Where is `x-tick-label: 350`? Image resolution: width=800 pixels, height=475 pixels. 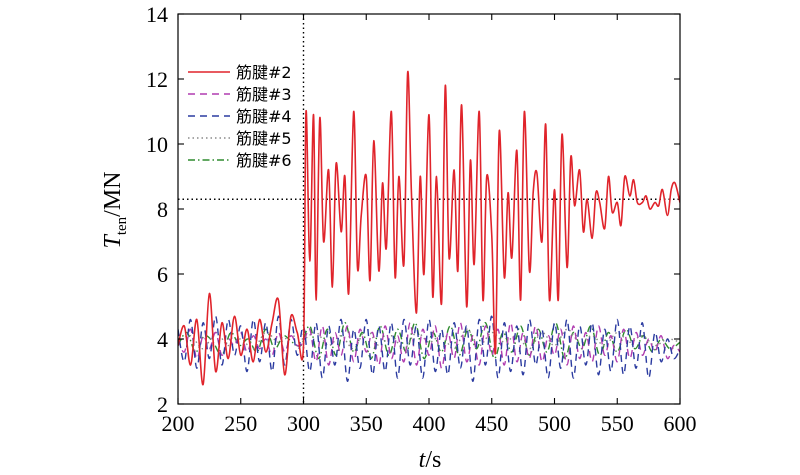 x-tick-label: 350 is located at coordinates (366, 423).